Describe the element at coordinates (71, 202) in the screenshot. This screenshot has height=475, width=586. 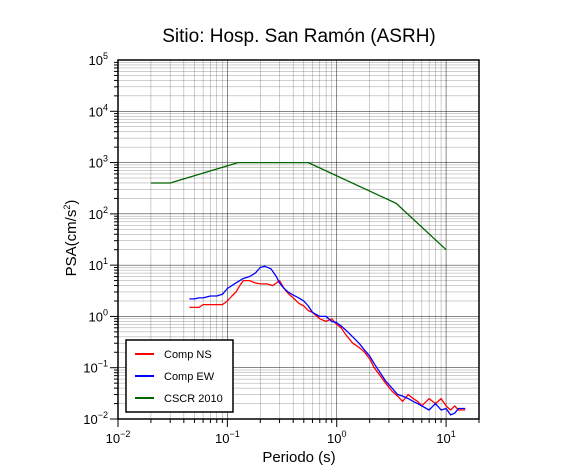
I see `y-axis-label-tail: )` at that location.